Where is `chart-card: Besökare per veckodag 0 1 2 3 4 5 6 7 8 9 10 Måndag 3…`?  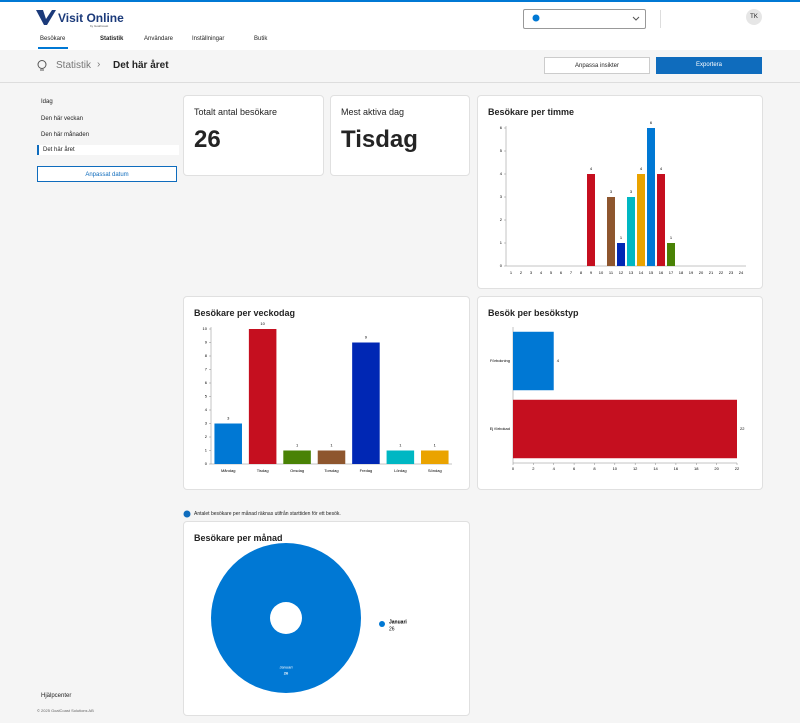 chart-card: Besökare per veckodag 0 1 2 3 4 5 6 7 8 9 10 Måndag 3… is located at coordinates (326, 393).